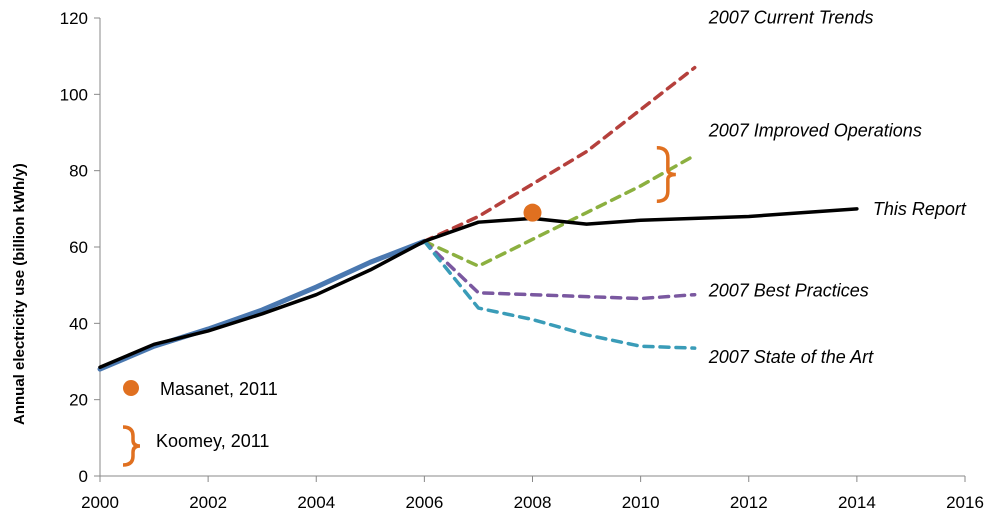  Describe the element at coordinates (857, 502) in the screenshot. I see `x-tick-label: 2014` at that location.